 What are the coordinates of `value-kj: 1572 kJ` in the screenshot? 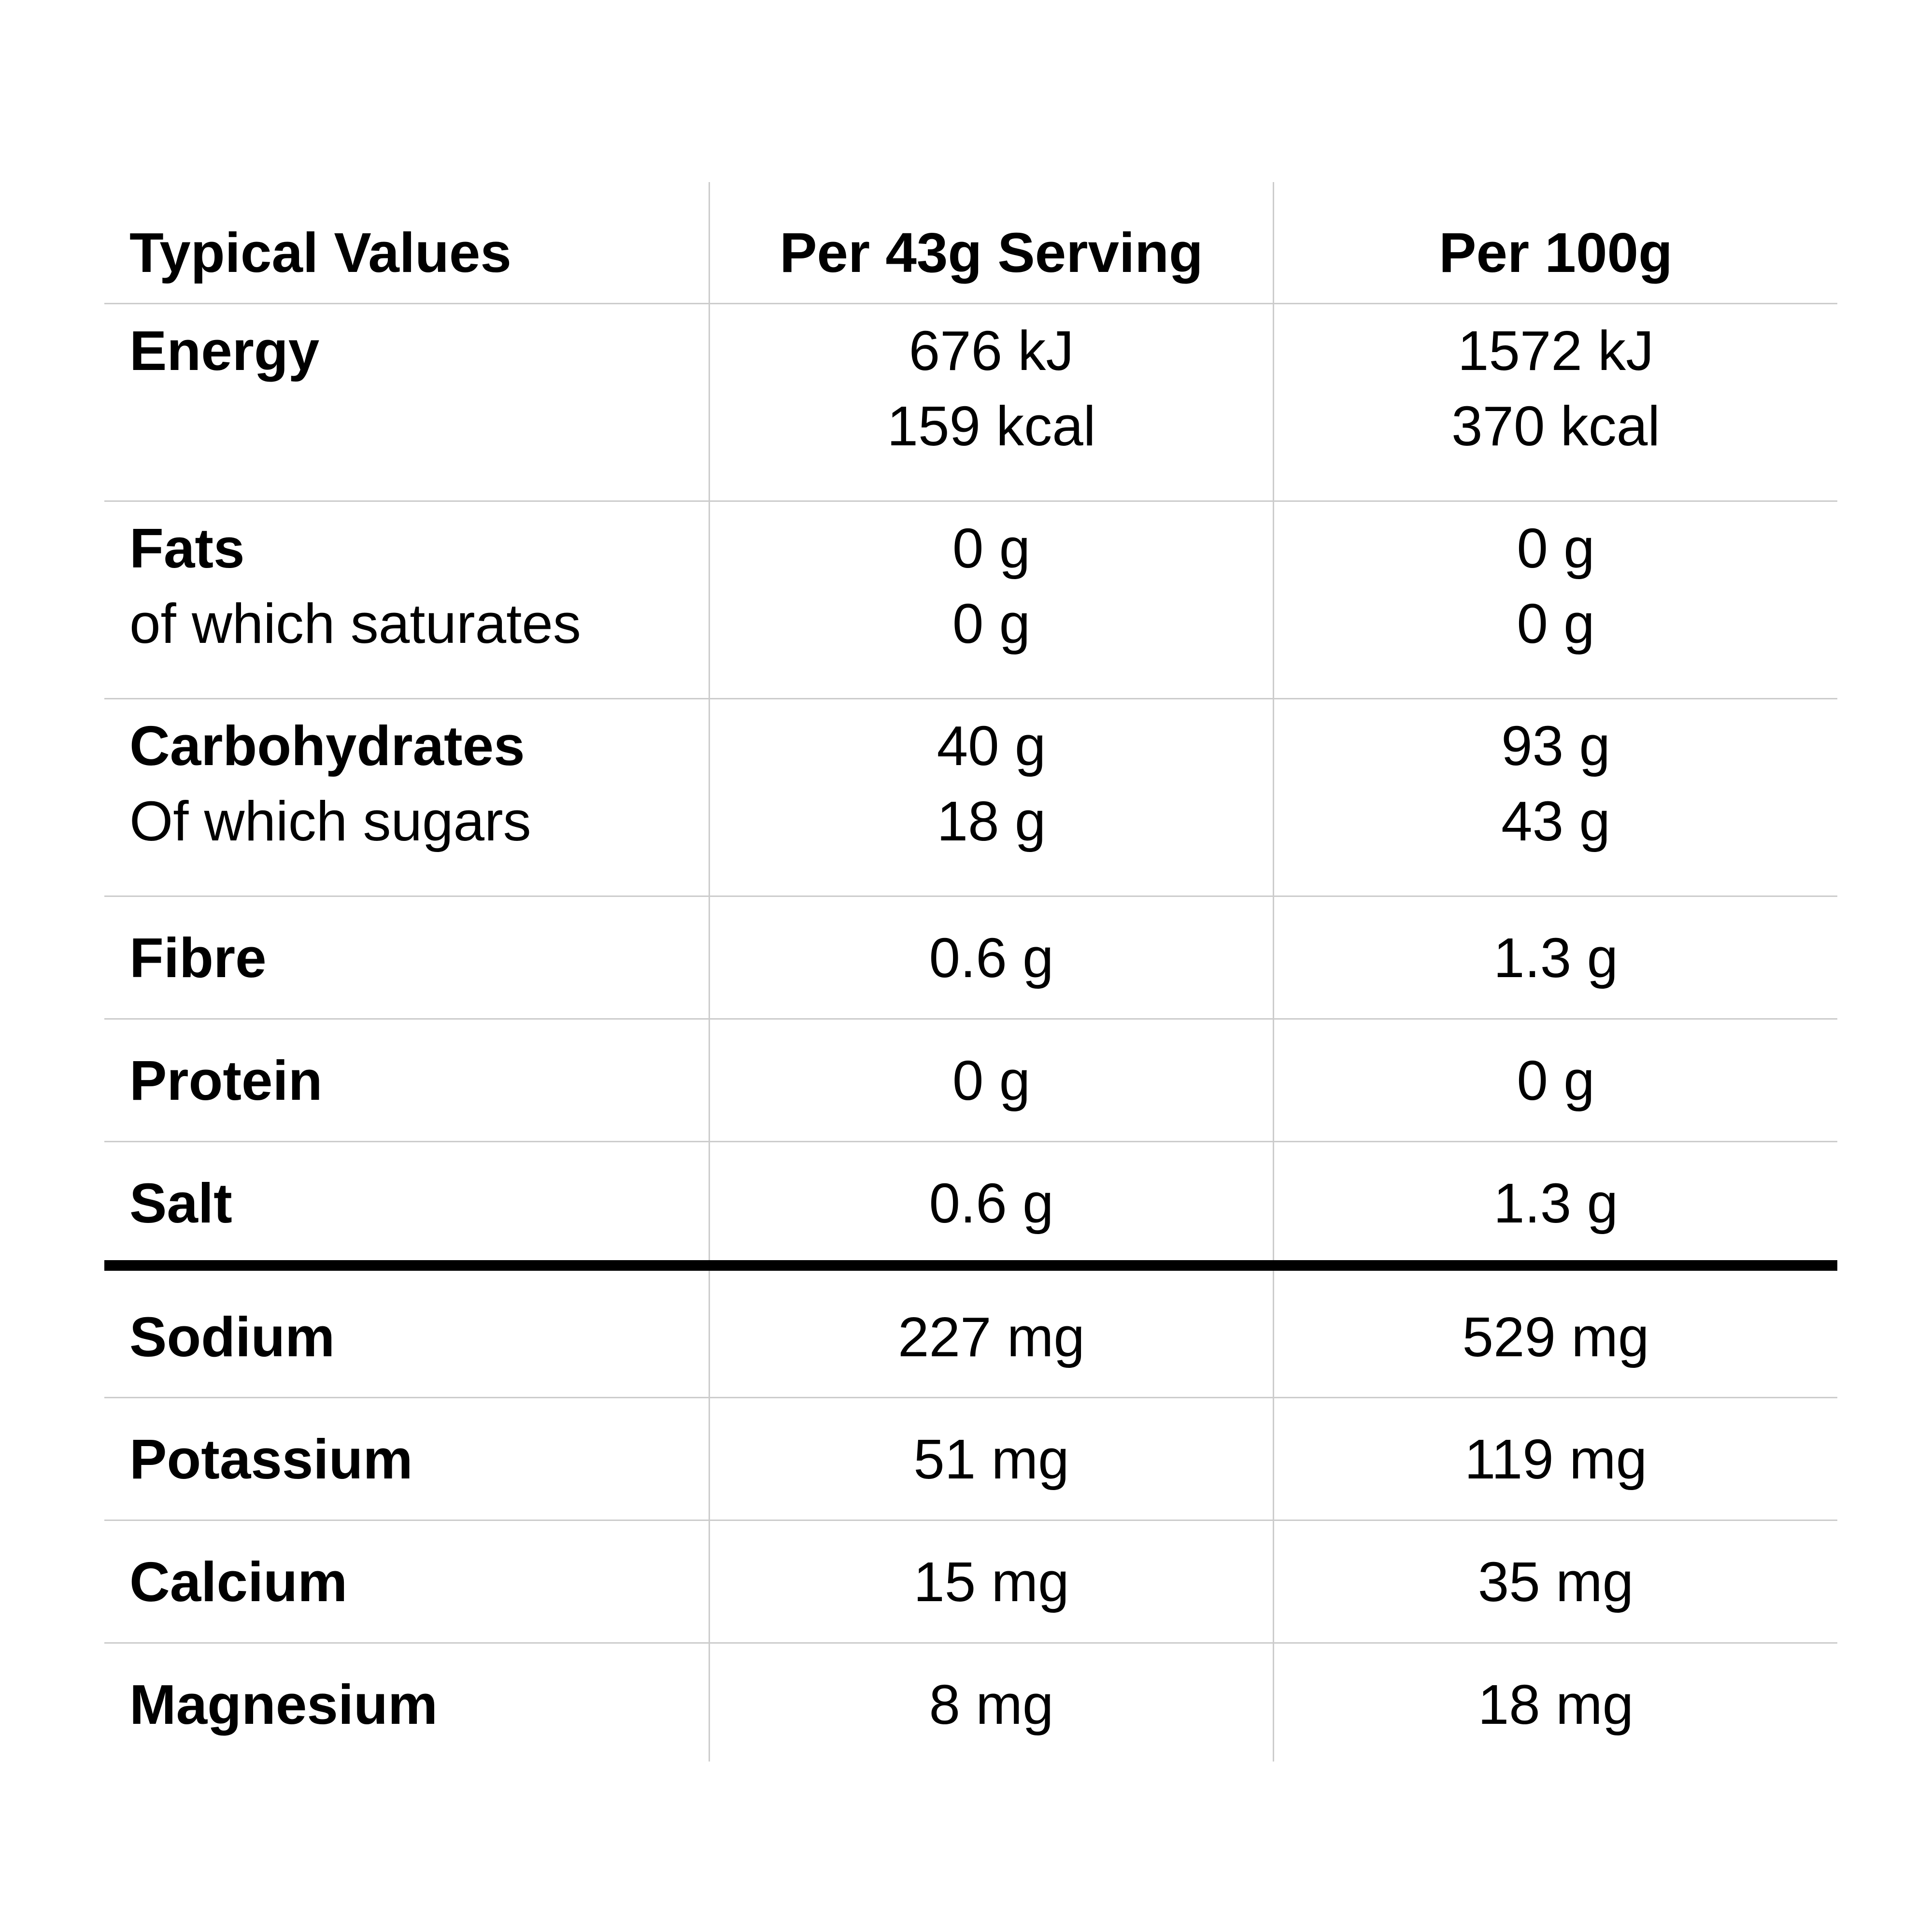 It's located at (1555, 350).